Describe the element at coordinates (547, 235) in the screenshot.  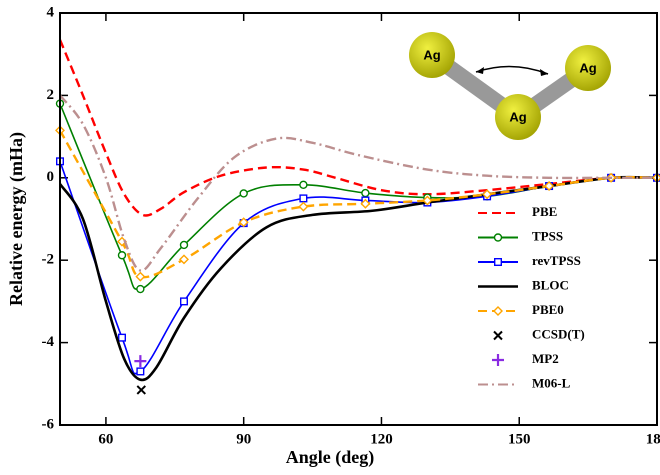
I see `legend-label: TPSS` at that location.